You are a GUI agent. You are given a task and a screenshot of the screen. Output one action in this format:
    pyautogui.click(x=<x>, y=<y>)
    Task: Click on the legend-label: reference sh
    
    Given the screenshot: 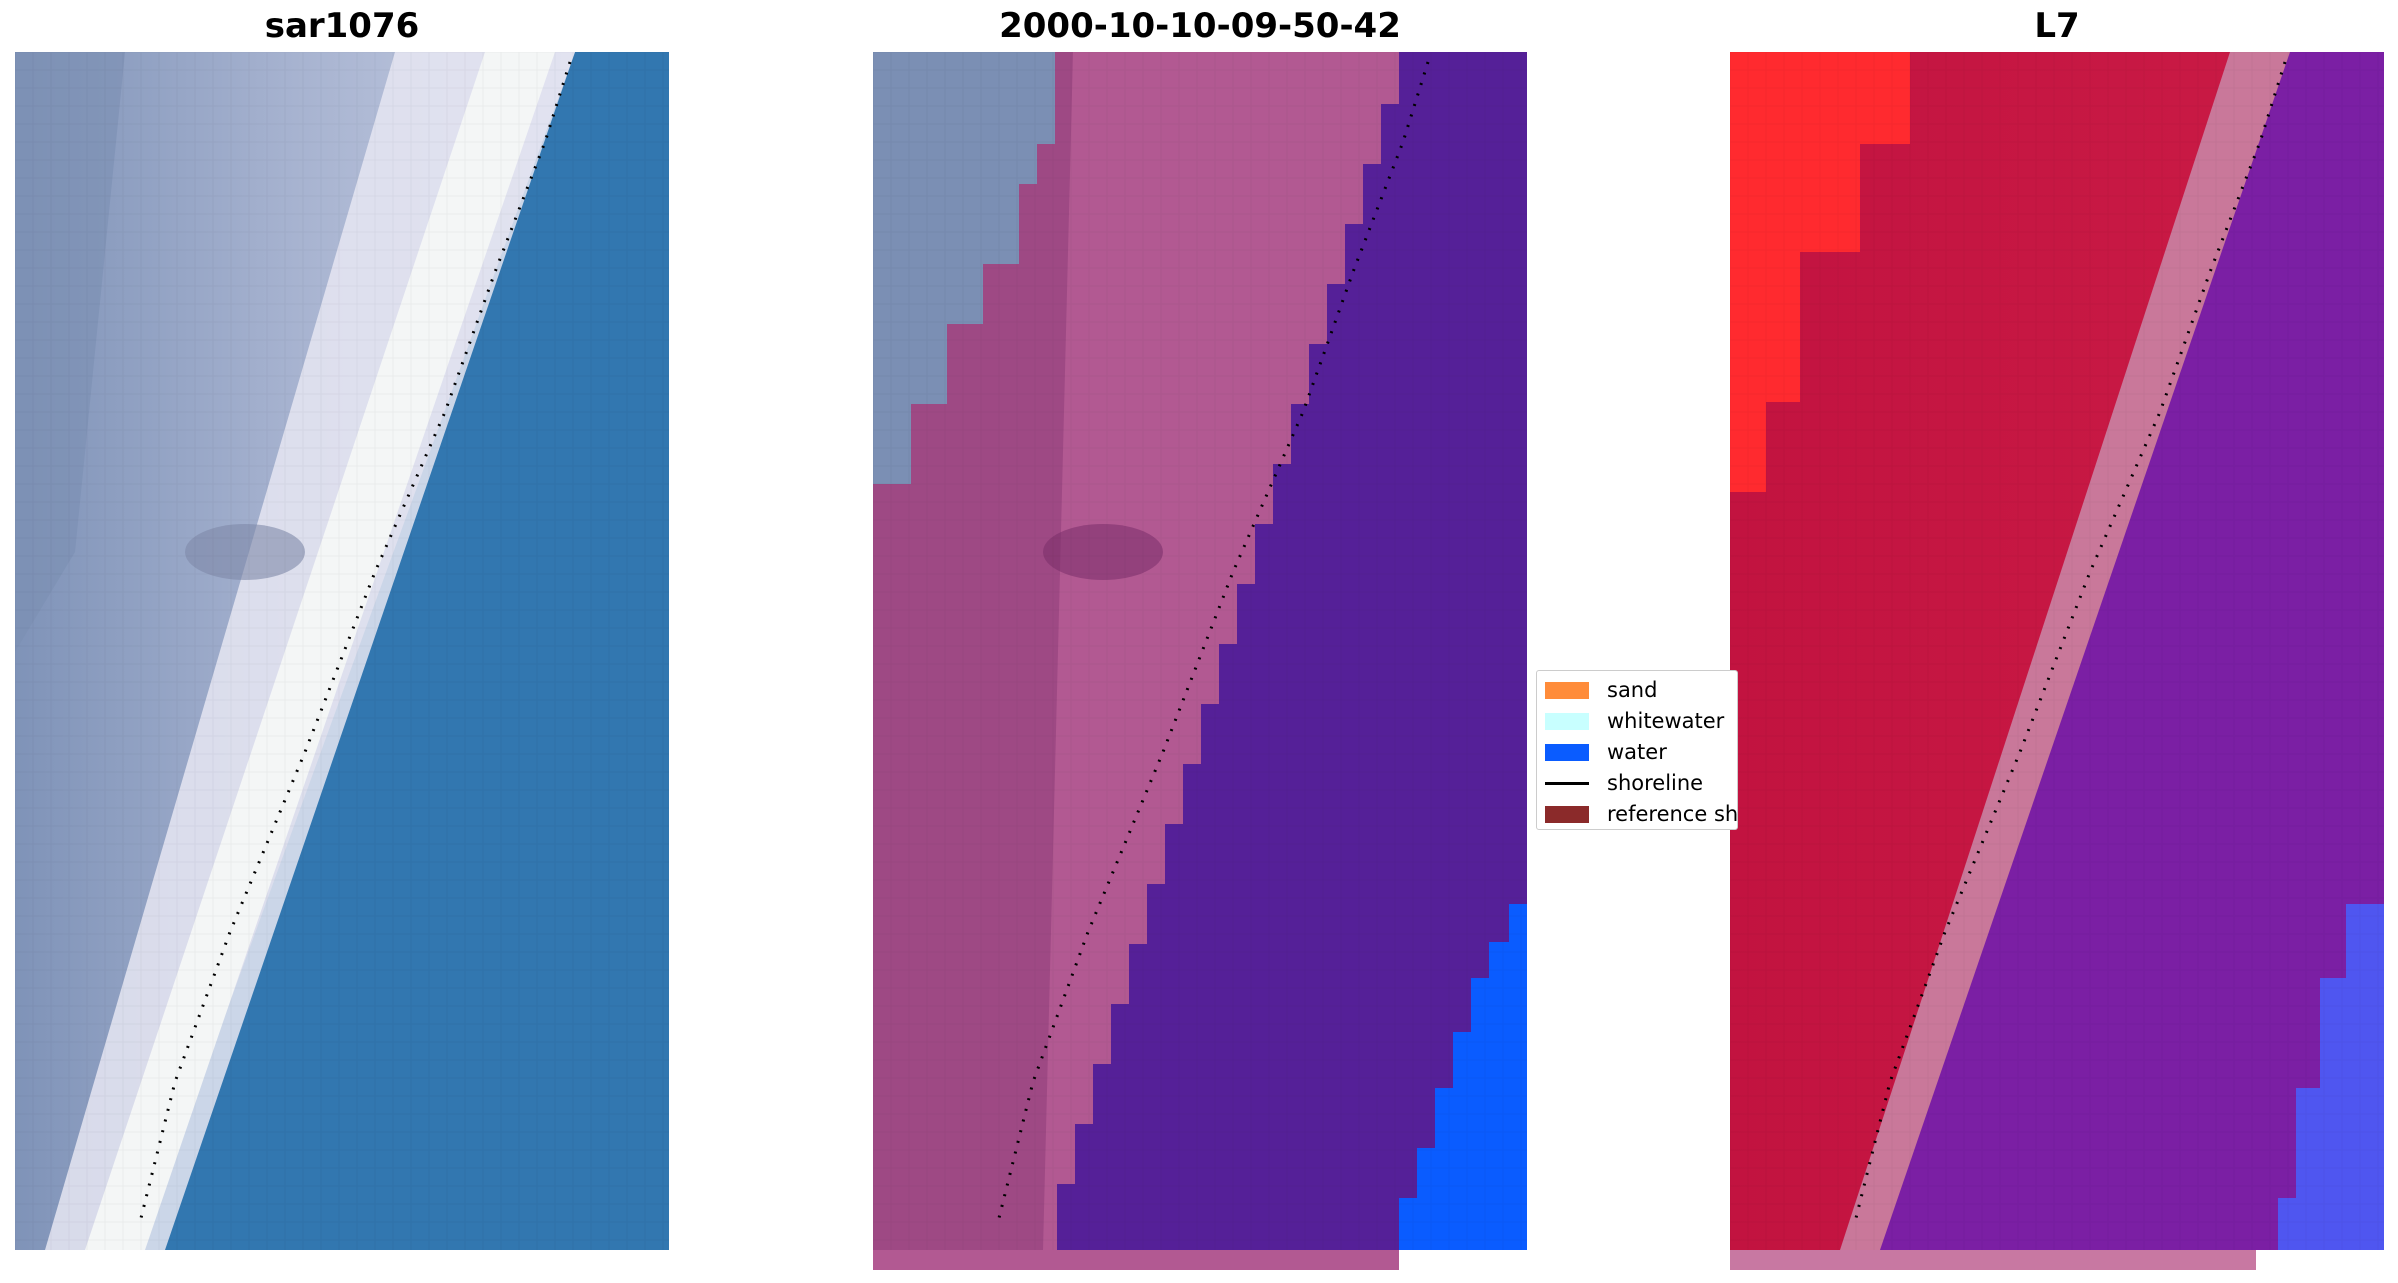 What is the action you would take?
    pyautogui.click(x=1672, y=814)
    